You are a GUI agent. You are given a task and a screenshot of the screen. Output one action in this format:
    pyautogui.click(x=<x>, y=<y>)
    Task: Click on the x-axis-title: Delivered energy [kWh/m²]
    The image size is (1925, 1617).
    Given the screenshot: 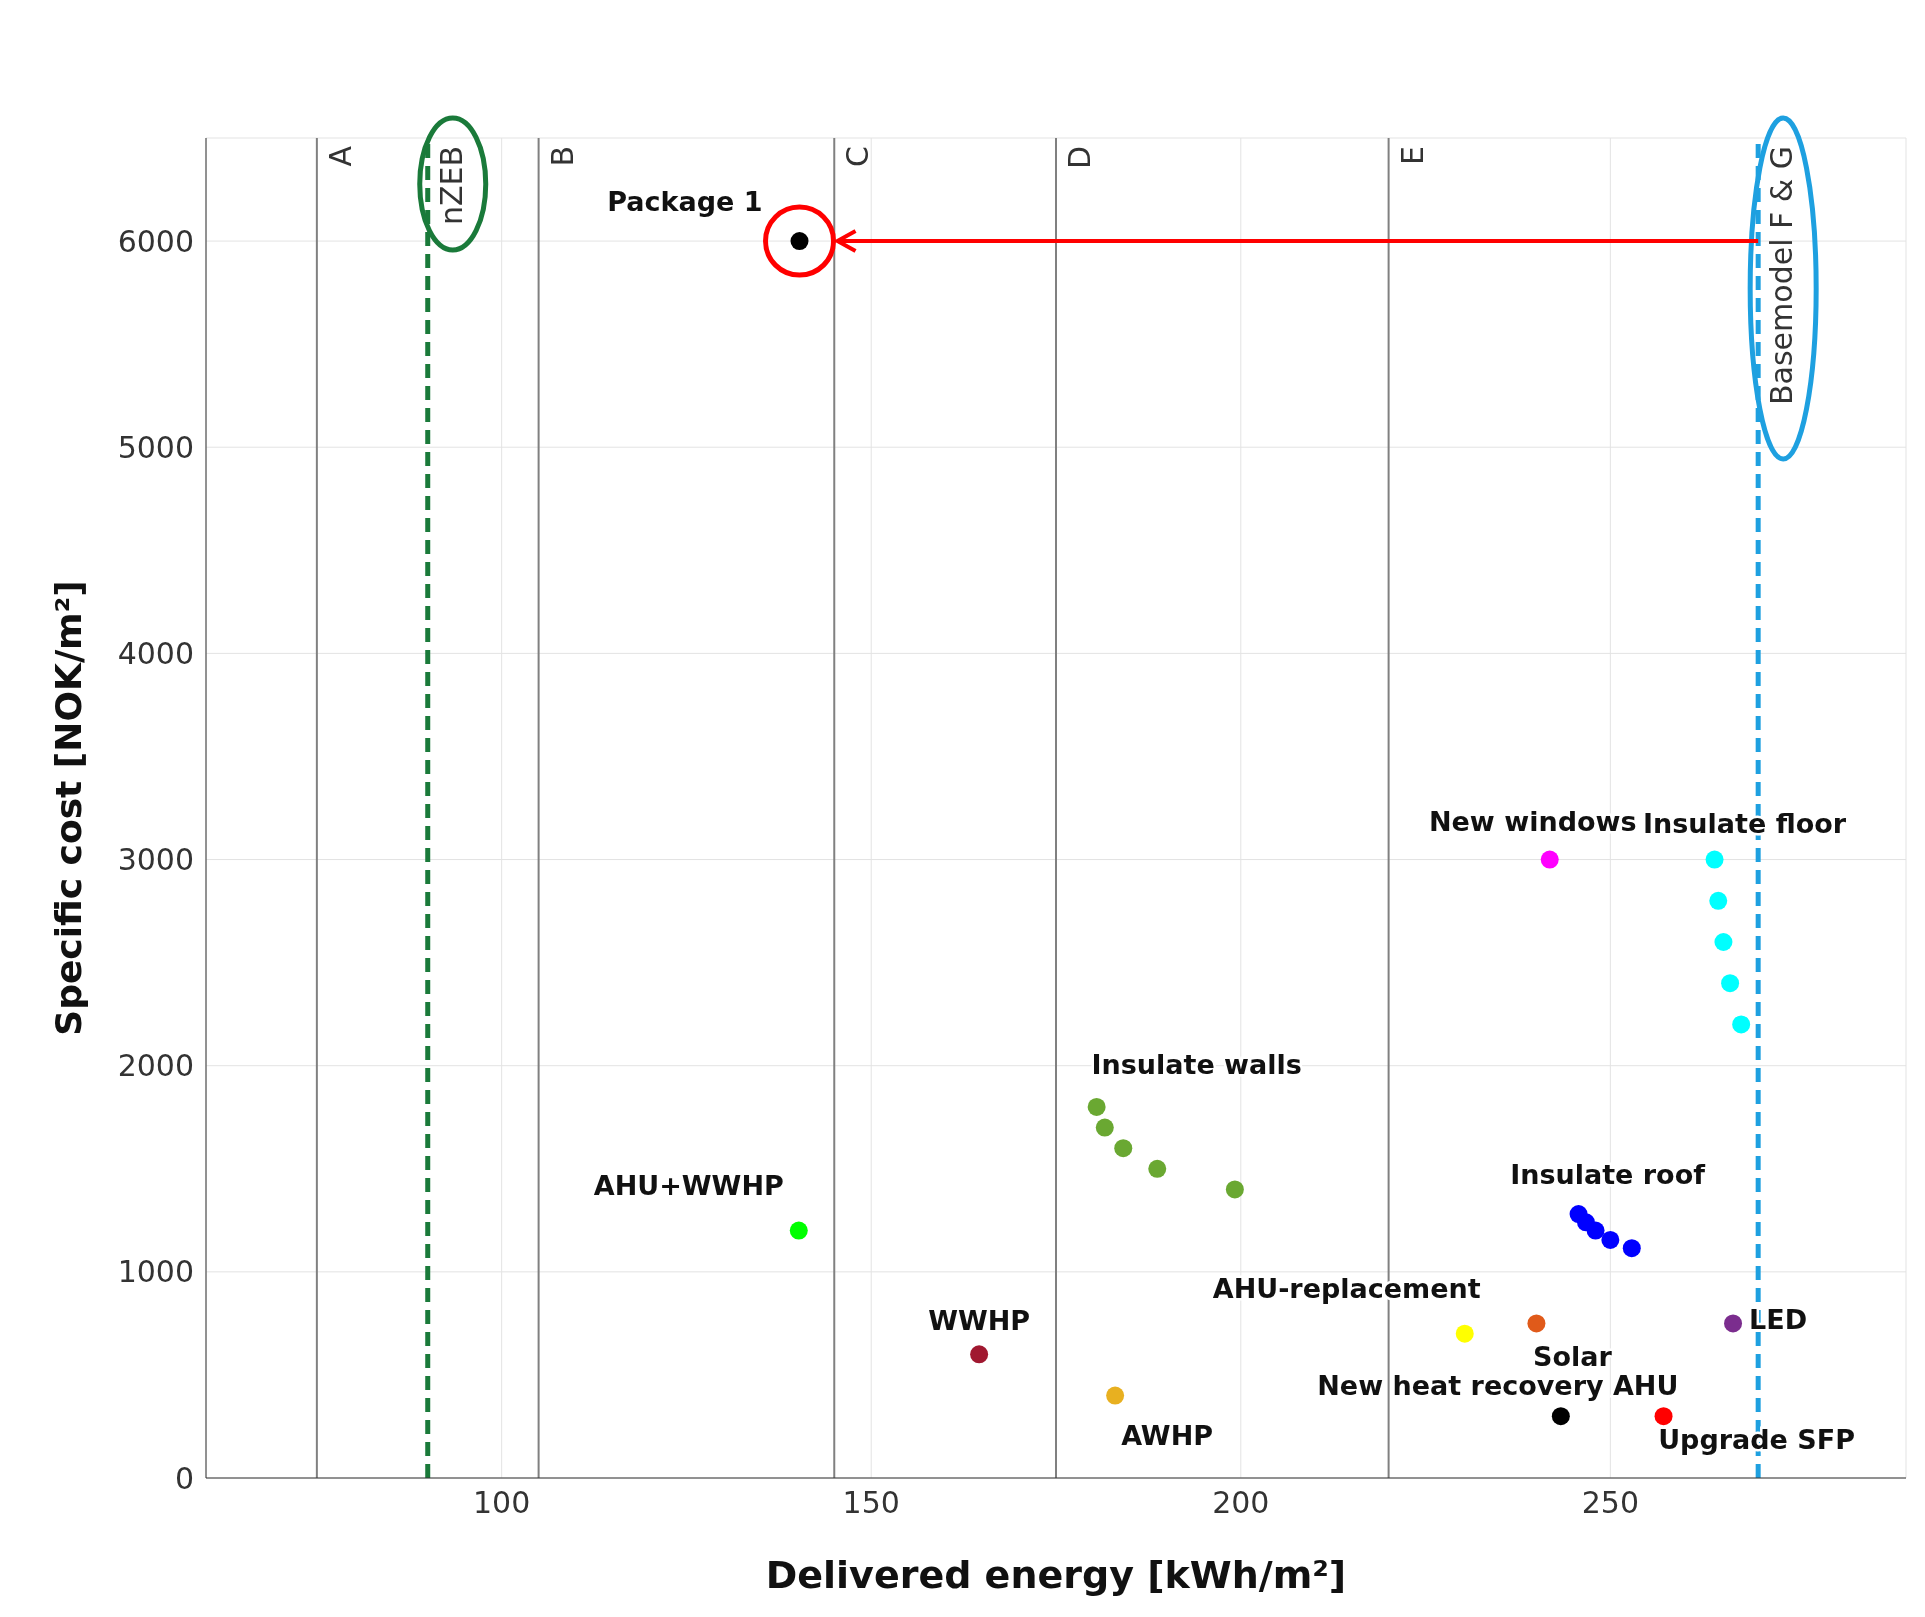 What is the action you would take?
    pyautogui.click(x=1056, y=1575)
    